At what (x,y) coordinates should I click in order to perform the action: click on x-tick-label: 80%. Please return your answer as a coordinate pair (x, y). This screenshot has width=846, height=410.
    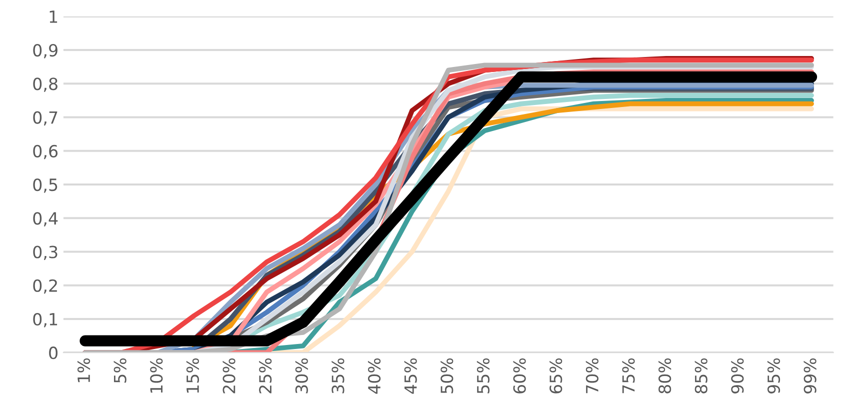
    Looking at the image, I should click on (665, 376).